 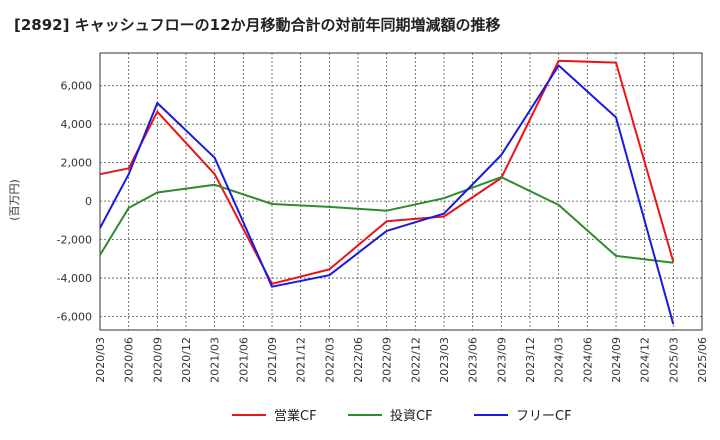 What do you see at coordinates (702, 360) in the screenshot?
I see `x-tick-label: 2025/06` at bounding box center [702, 360].